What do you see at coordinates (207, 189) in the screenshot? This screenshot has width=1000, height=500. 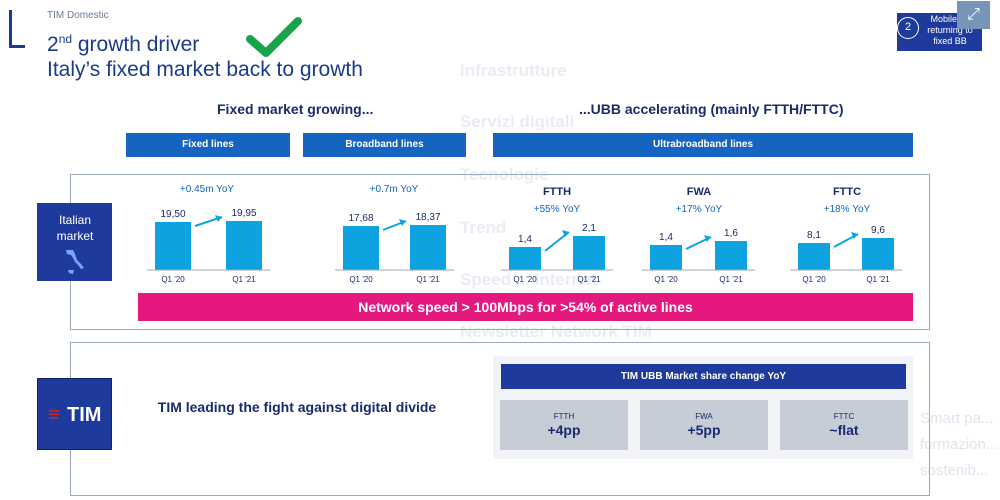 I see `chart-growth-label: +0.45m YoY` at bounding box center [207, 189].